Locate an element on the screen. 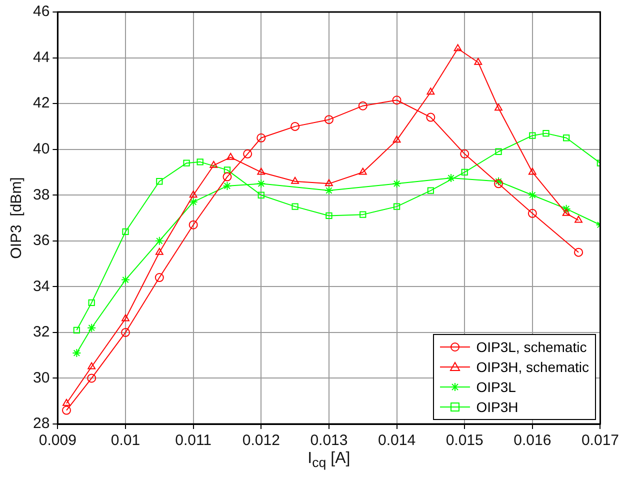 This screenshot has width=622, height=487. y-tick-label: 46 is located at coordinates (41, 11).